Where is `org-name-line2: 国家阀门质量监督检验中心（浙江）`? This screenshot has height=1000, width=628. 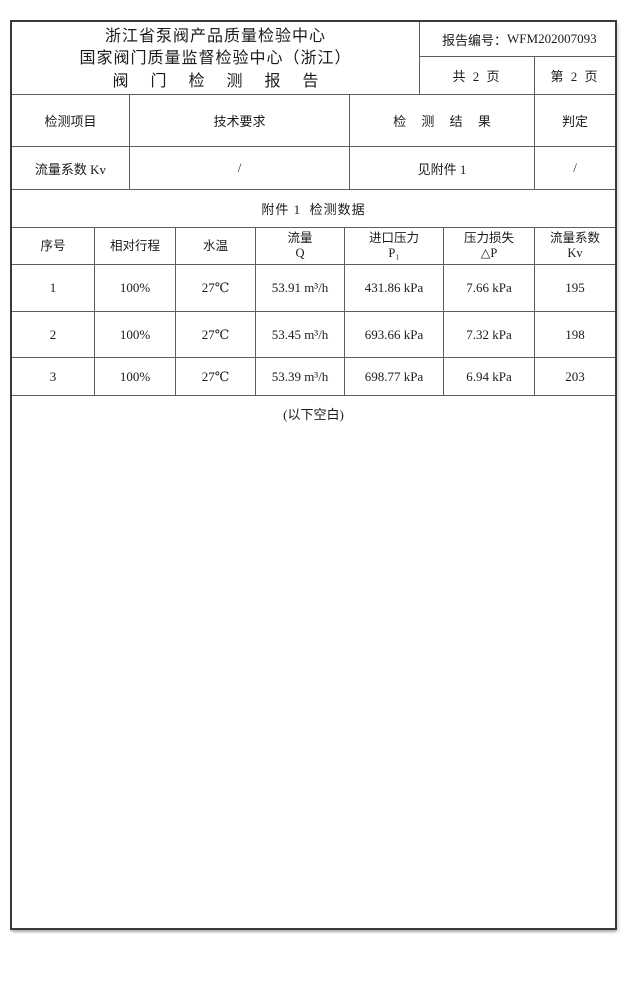
org-name-line2: 国家阀门质量监督检验中心（浙江） is located at coordinates (215, 58).